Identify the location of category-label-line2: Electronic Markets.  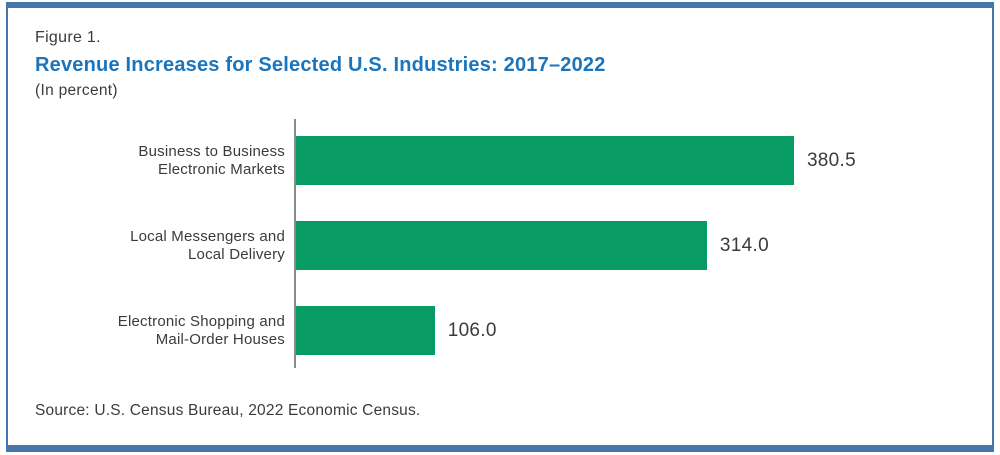
(221, 169).